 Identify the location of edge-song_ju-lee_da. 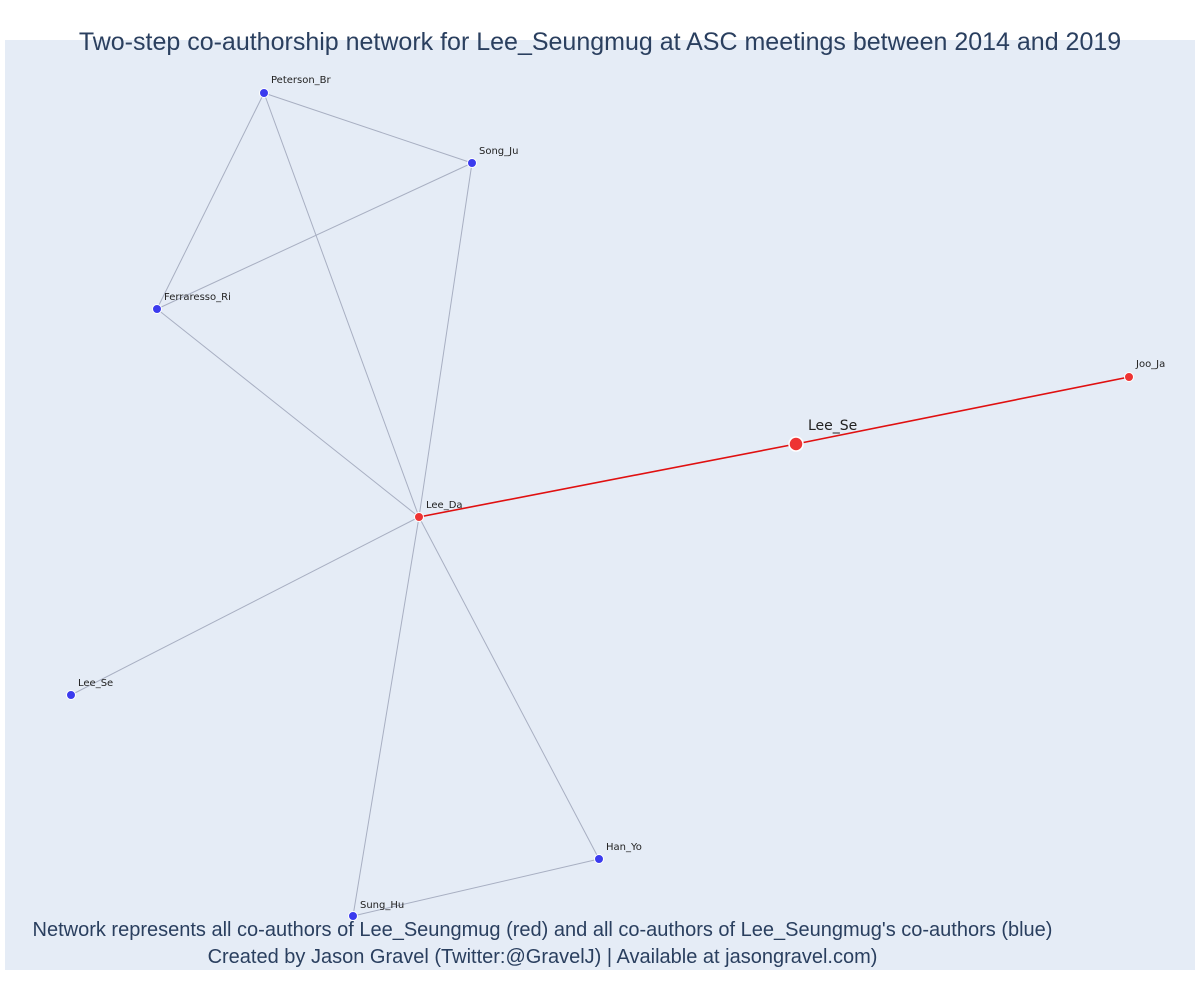
(445, 340).